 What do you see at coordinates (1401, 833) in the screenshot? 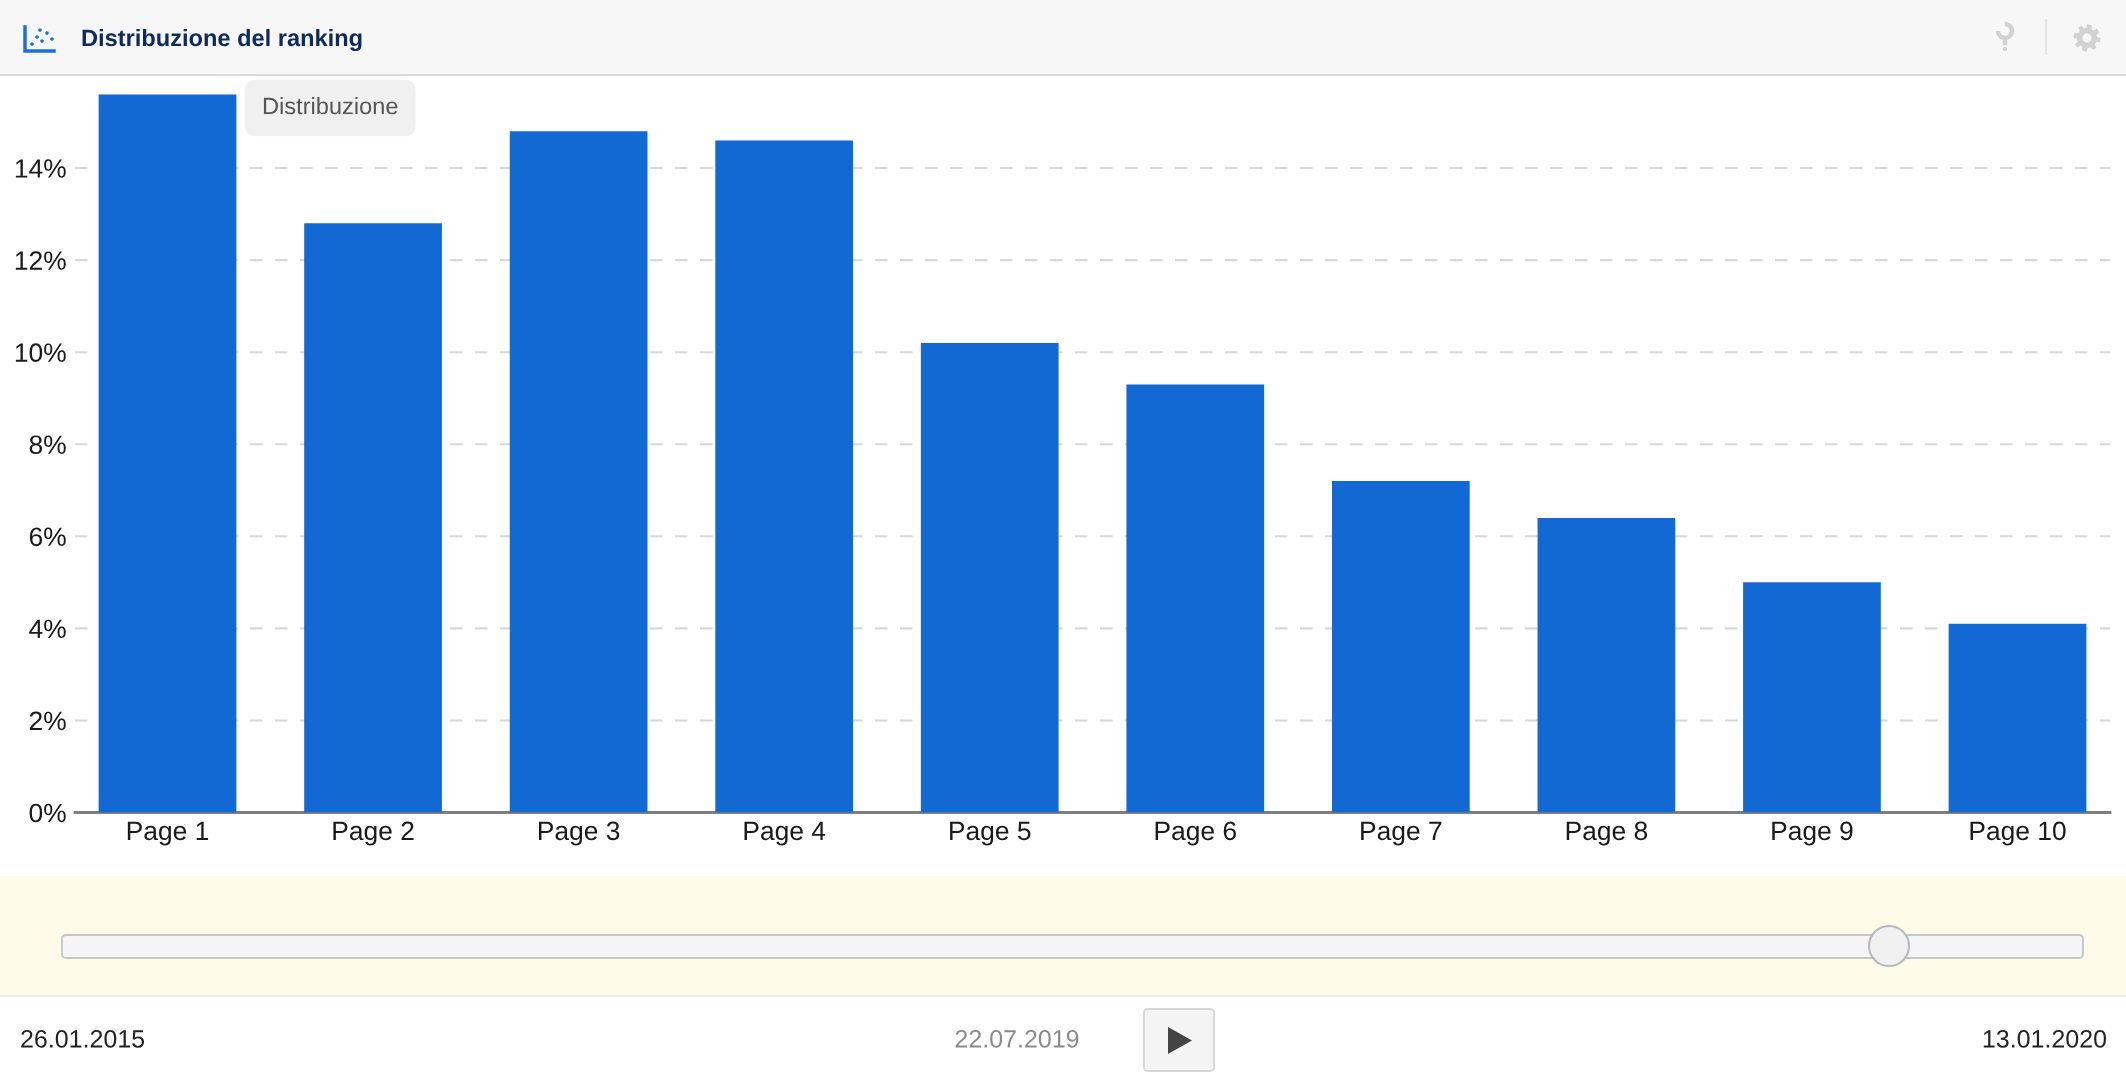
I see `x-tick-label: Page 7` at bounding box center [1401, 833].